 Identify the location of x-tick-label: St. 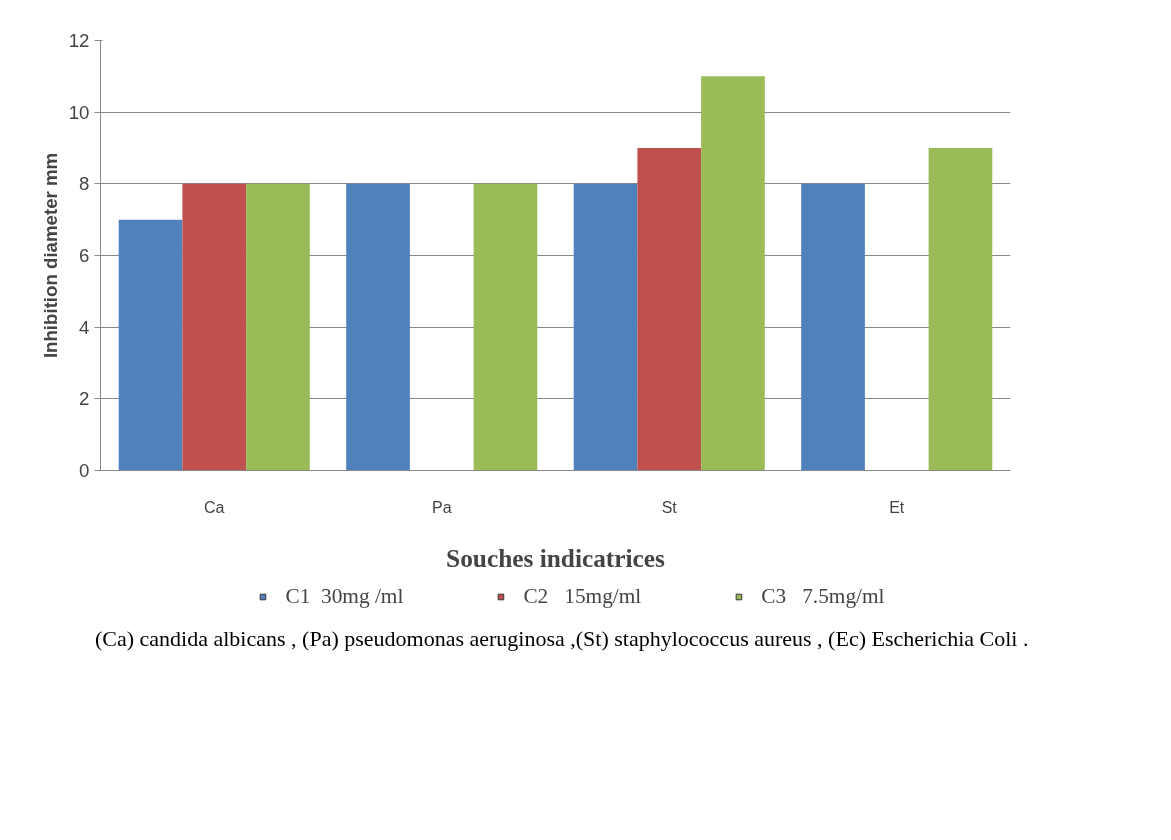
(669, 507).